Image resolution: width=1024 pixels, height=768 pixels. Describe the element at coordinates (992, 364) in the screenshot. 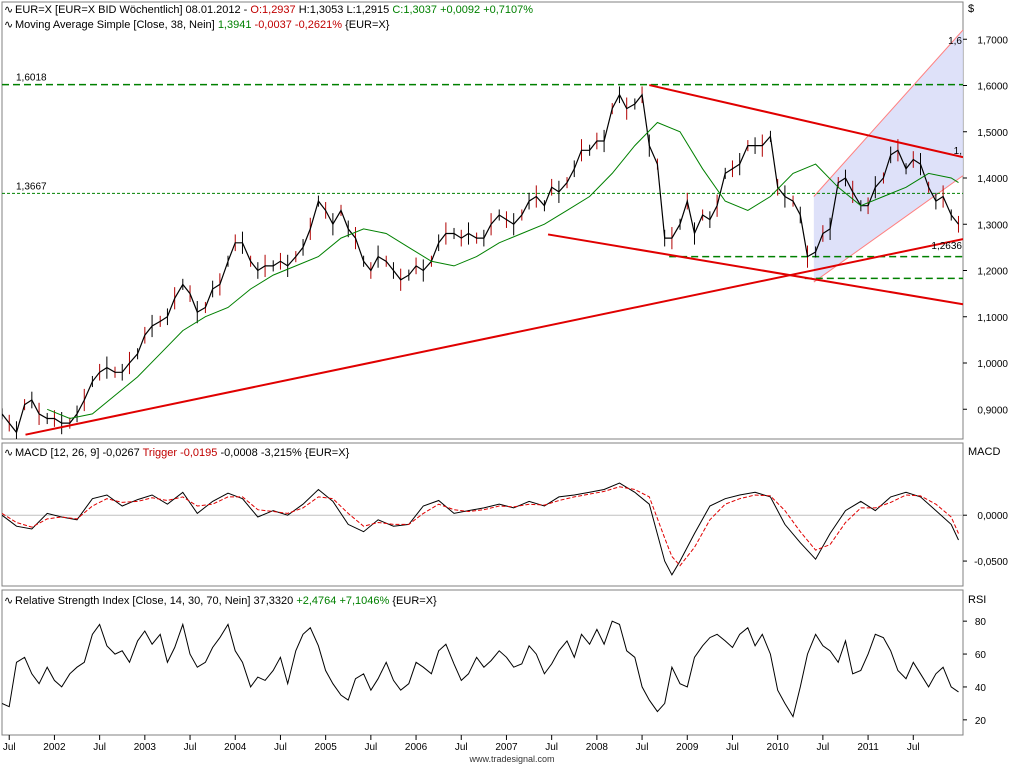

I see `price-ytick-label: 1,0000` at that location.